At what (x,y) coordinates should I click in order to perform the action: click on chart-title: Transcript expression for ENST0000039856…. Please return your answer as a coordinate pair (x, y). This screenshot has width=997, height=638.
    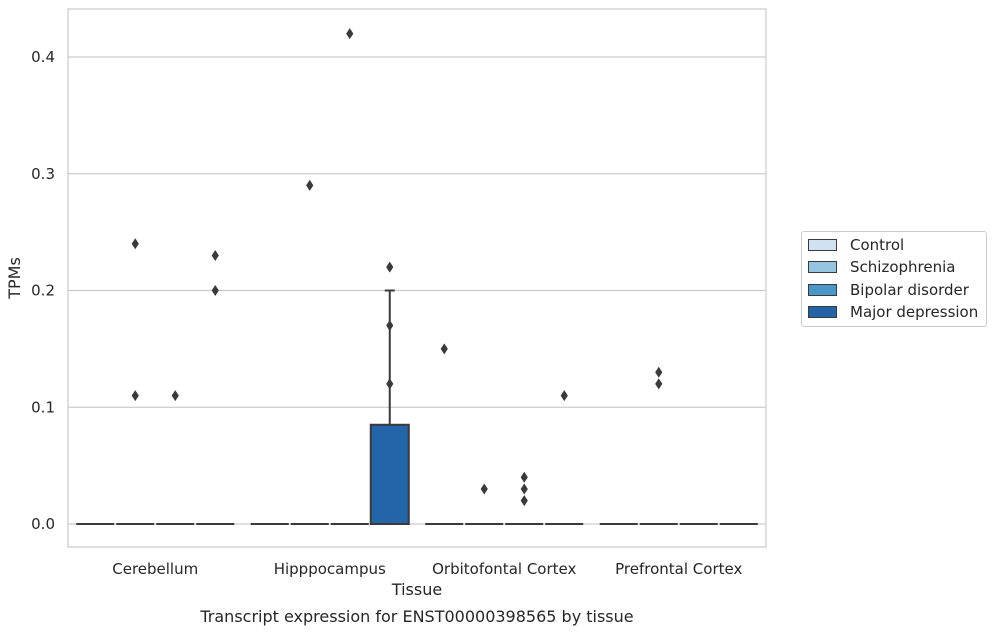
    Looking at the image, I should click on (416, 616).